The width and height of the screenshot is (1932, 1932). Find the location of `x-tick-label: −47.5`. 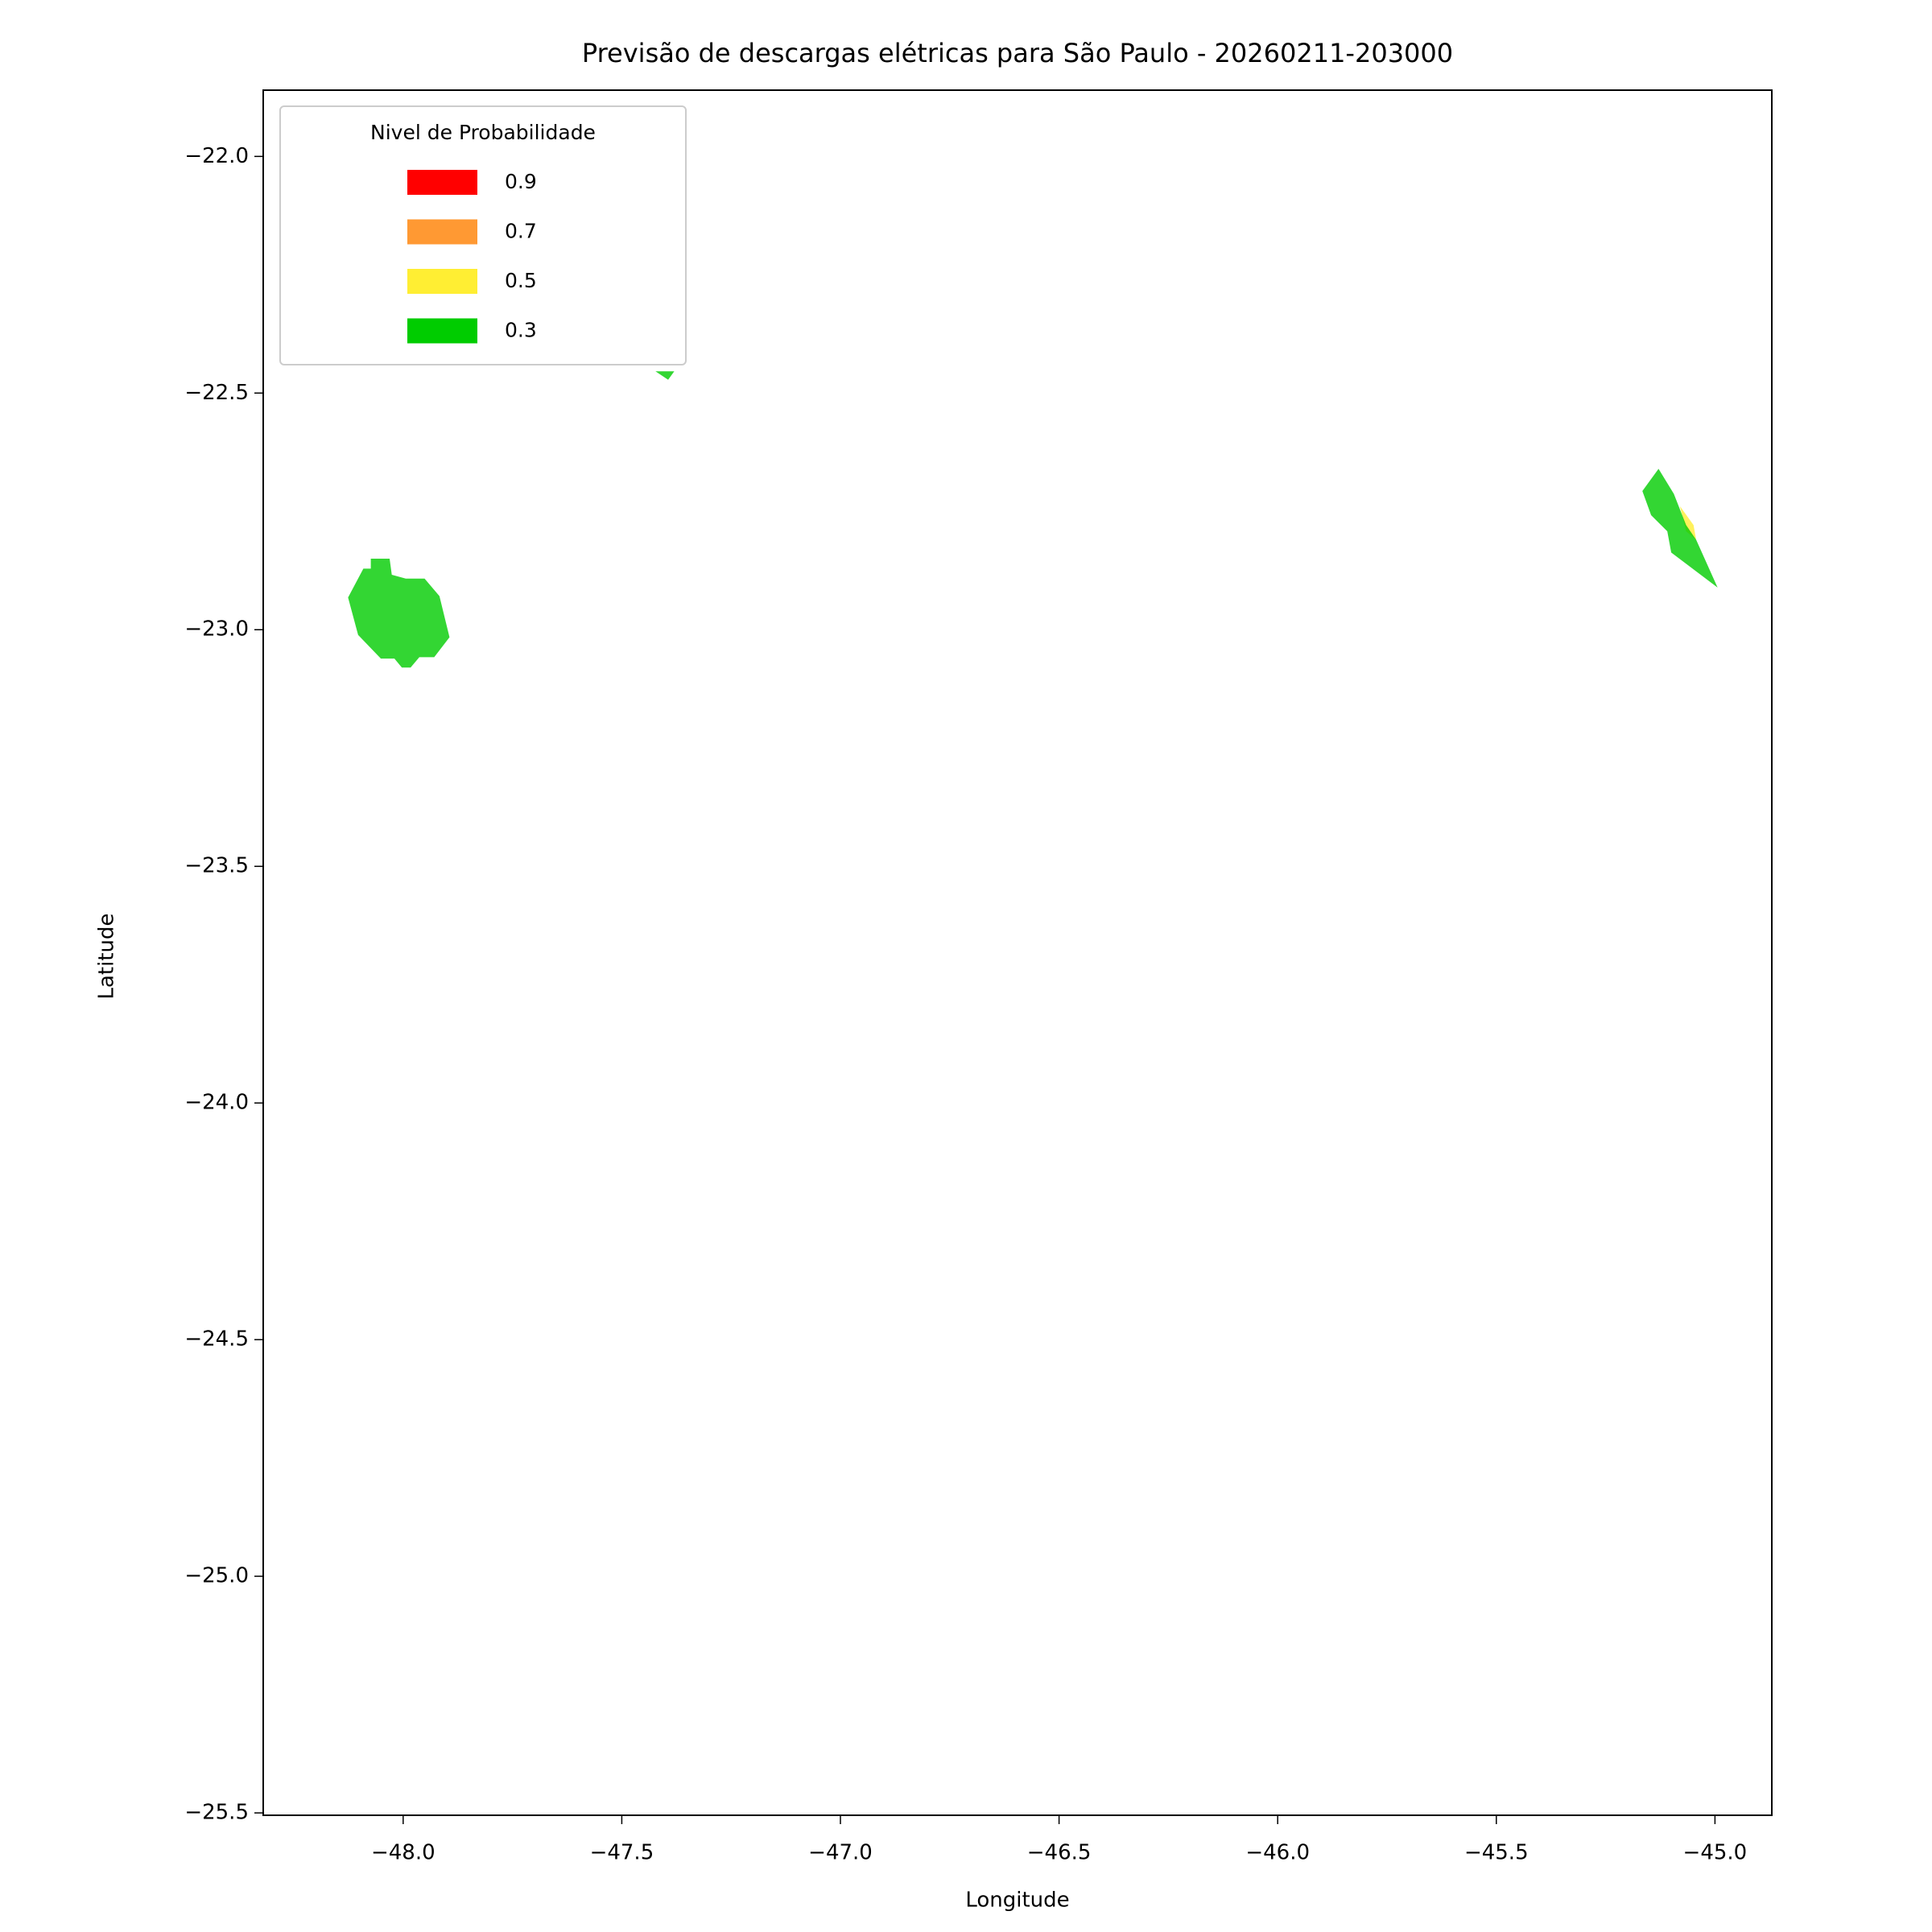

x-tick-label: −47.5 is located at coordinates (622, 1853).